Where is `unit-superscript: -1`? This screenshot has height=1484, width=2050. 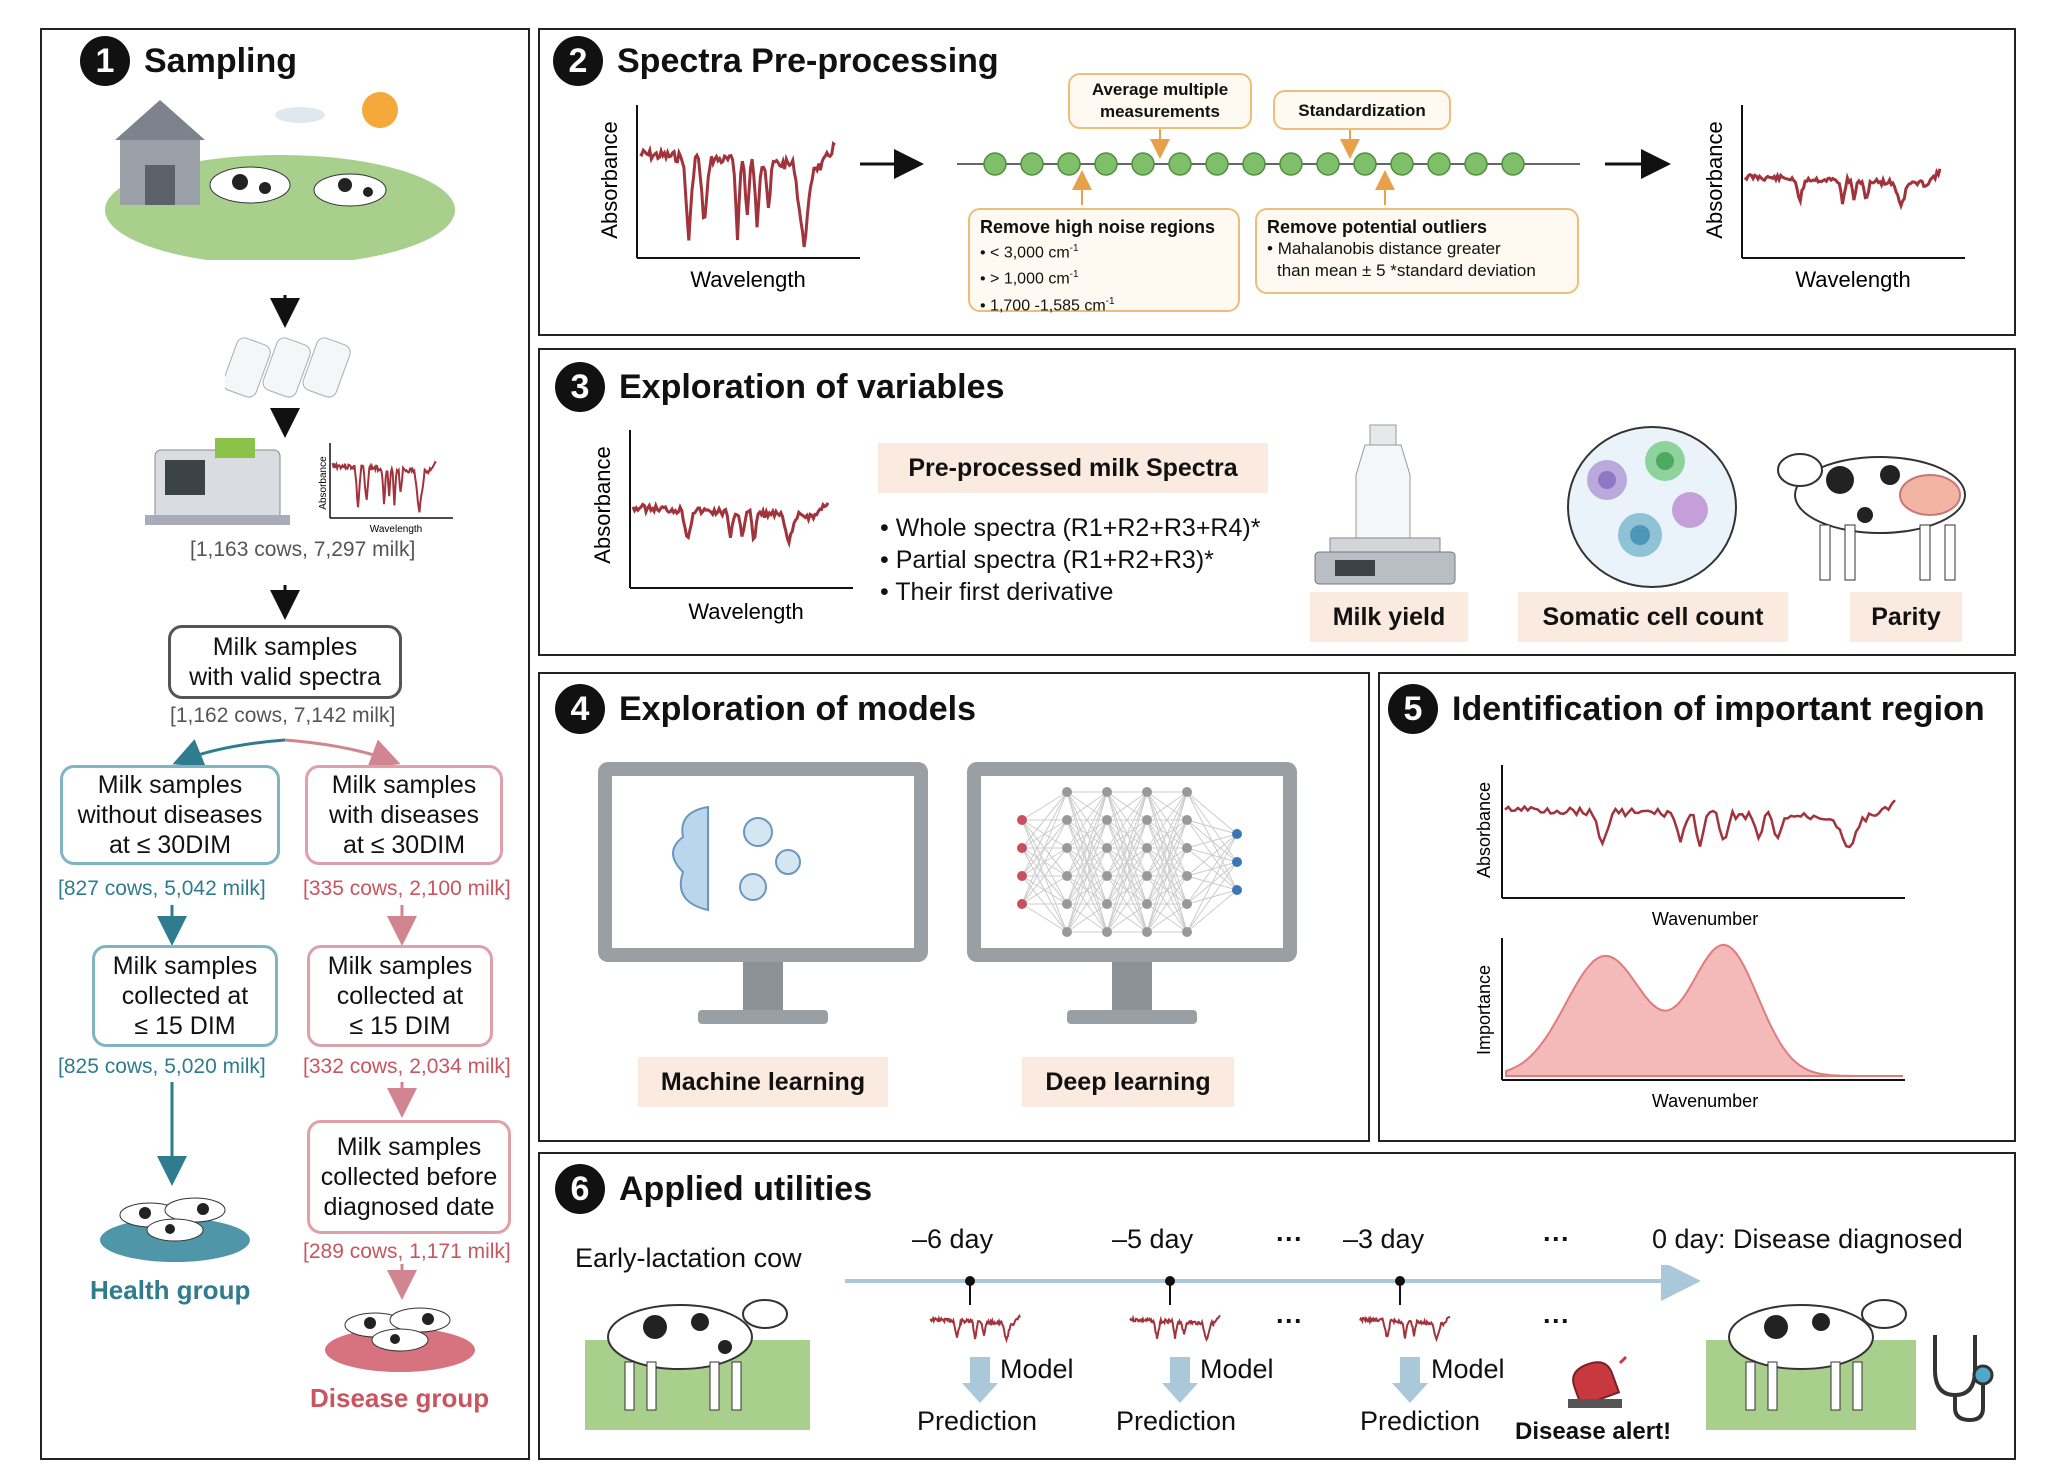 unit-superscript: -1 is located at coordinates (1074, 275).